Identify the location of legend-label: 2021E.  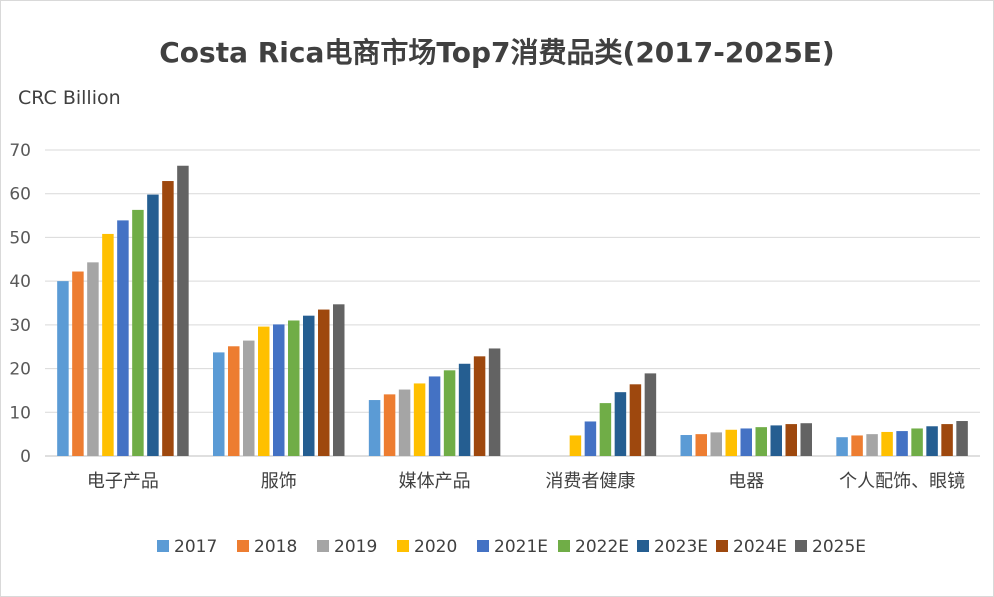
(521, 547).